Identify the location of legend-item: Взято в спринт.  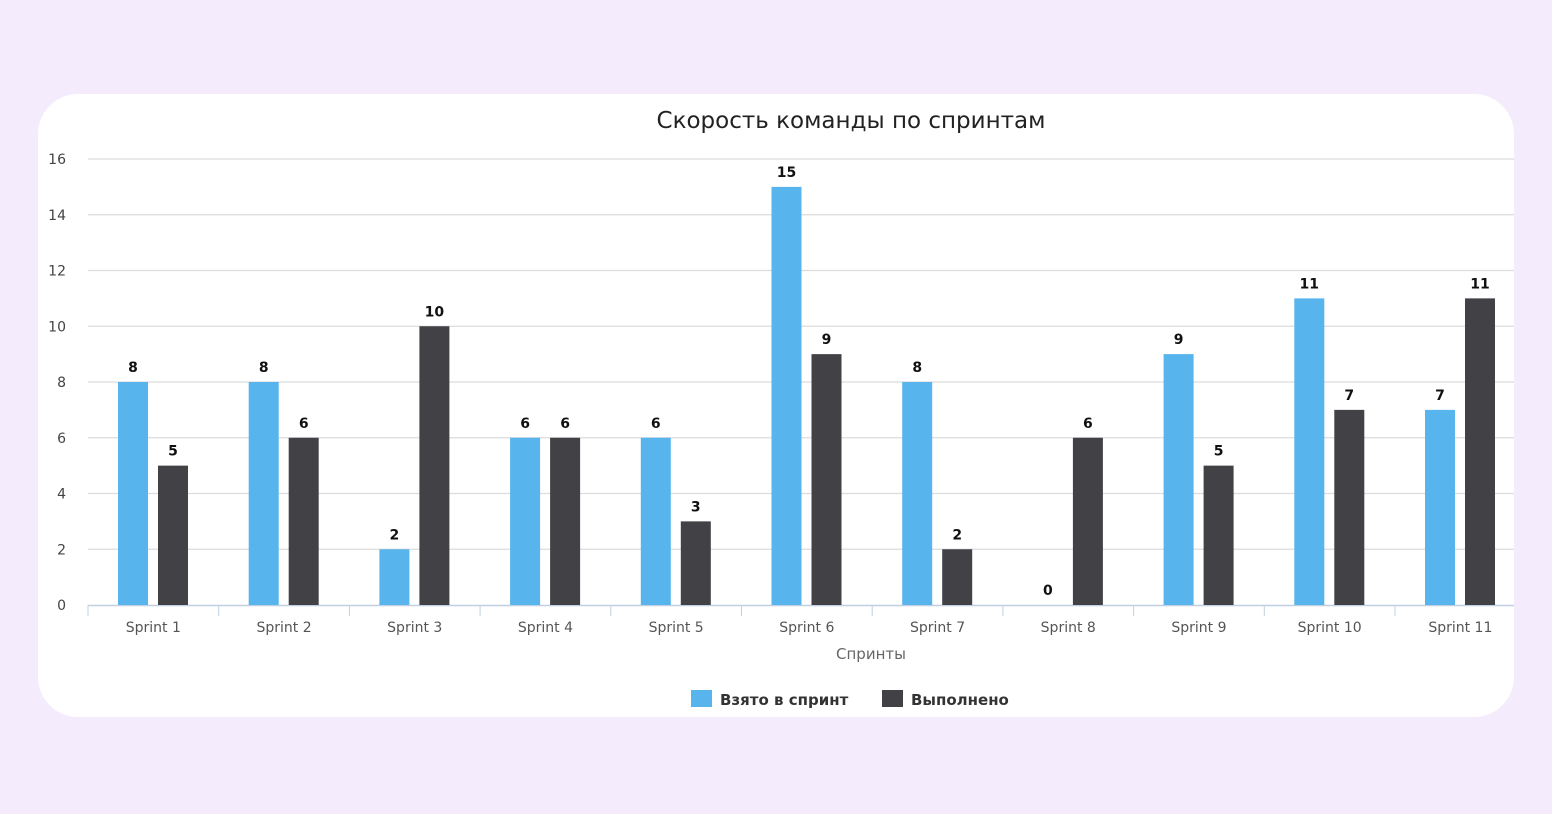
(770, 699).